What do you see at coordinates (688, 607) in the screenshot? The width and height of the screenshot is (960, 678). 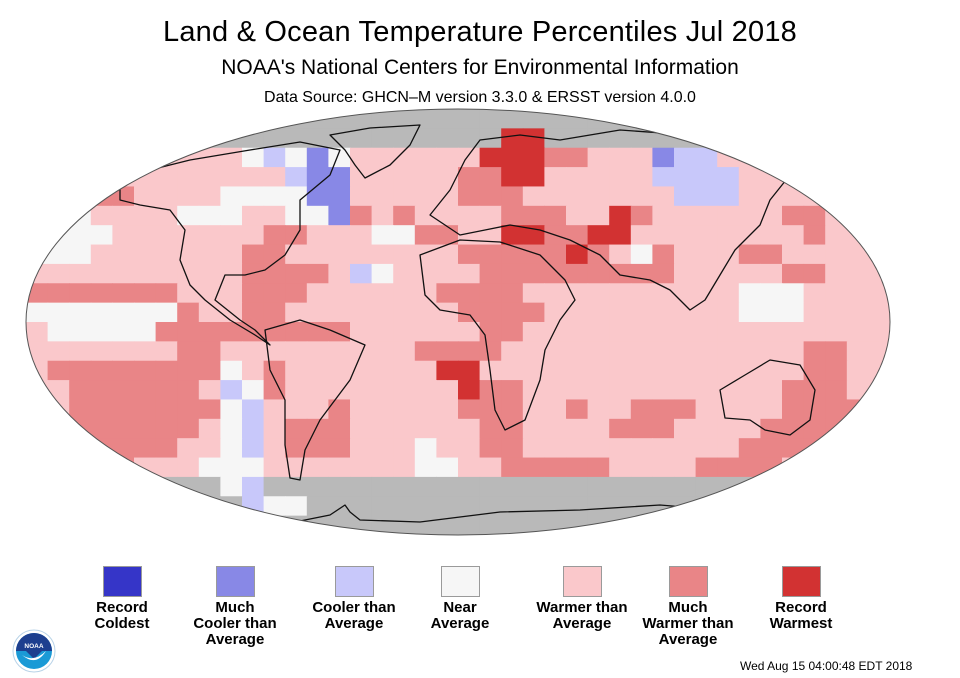 I see `legend-item-mw: Much Warmer than Average` at bounding box center [688, 607].